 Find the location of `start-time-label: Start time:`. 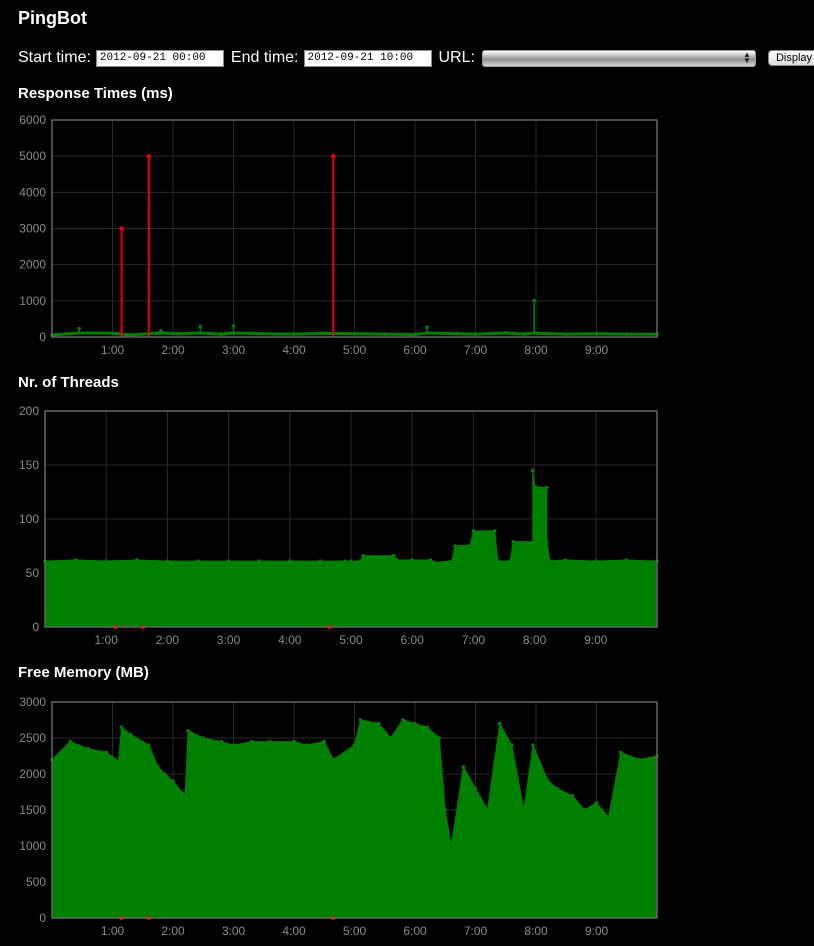

start-time-label: Start time: is located at coordinates (54, 57).